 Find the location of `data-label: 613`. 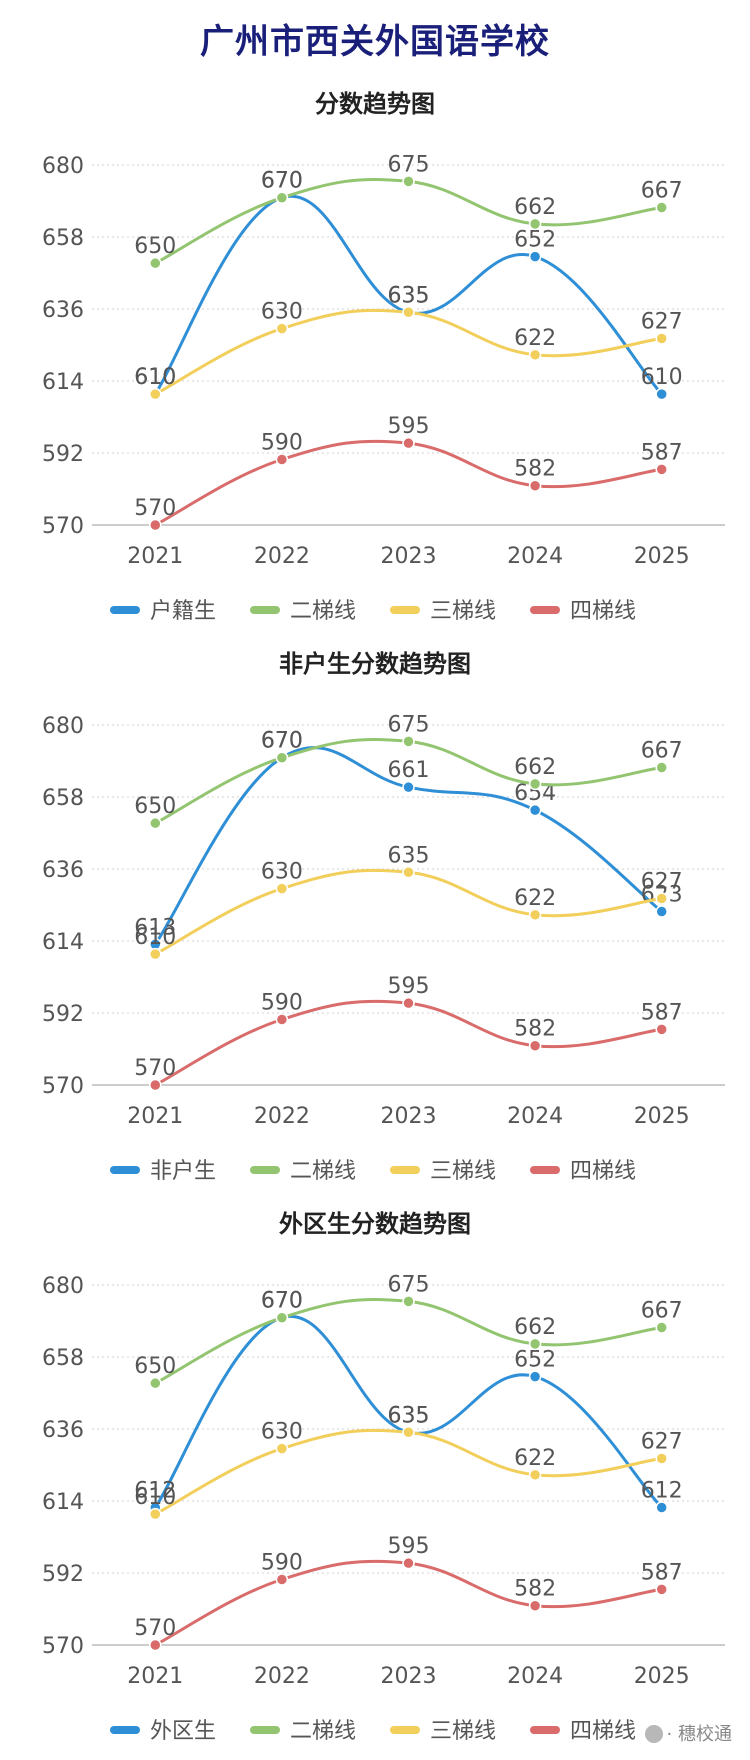

data-label: 613 is located at coordinates (155, 927).